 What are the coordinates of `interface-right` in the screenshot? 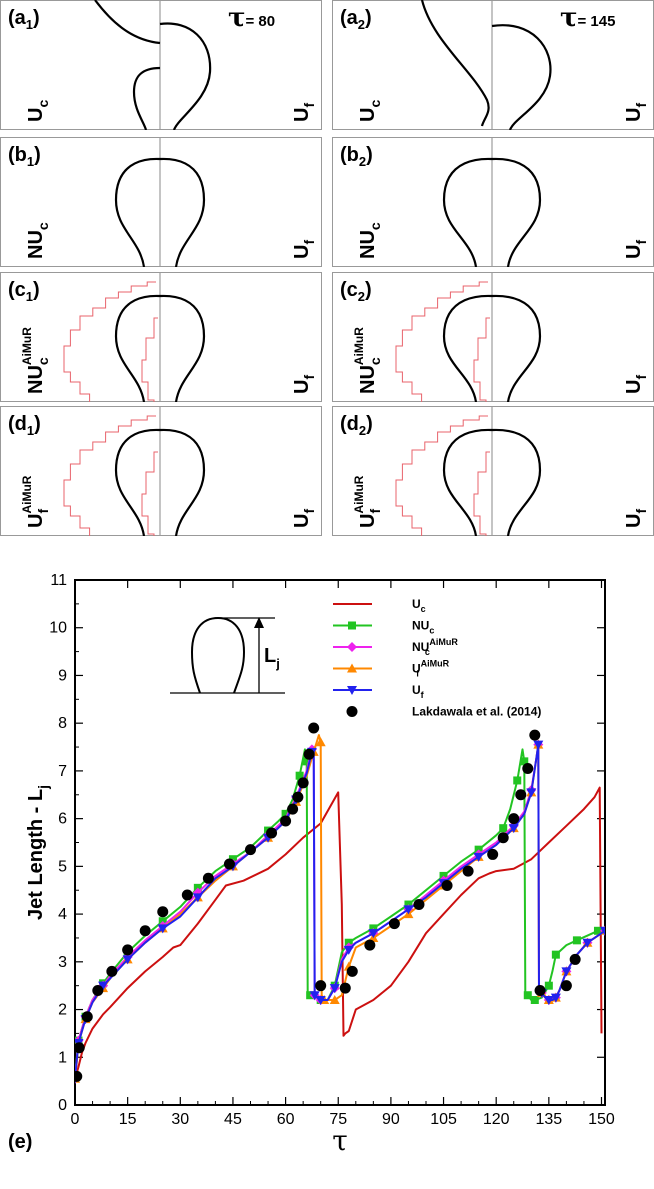 It's located at (185, 76).